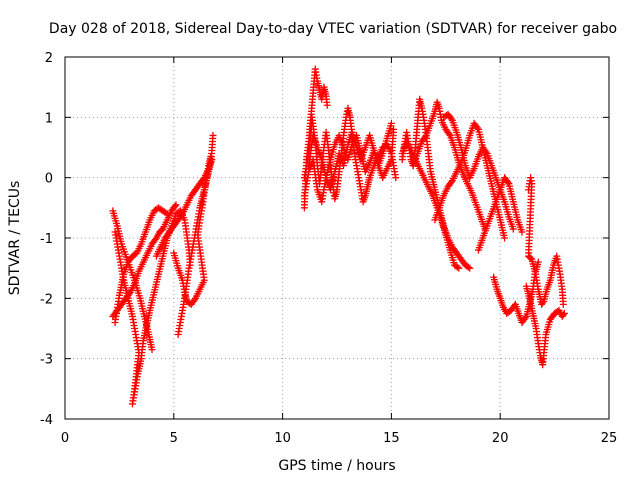 The height and width of the screenshot is (480, 640). What do you see at coordinates (336, 466) in the screenshot?
I see `x-axis-label: GPS time / hours` at bounding box center [336, 466].